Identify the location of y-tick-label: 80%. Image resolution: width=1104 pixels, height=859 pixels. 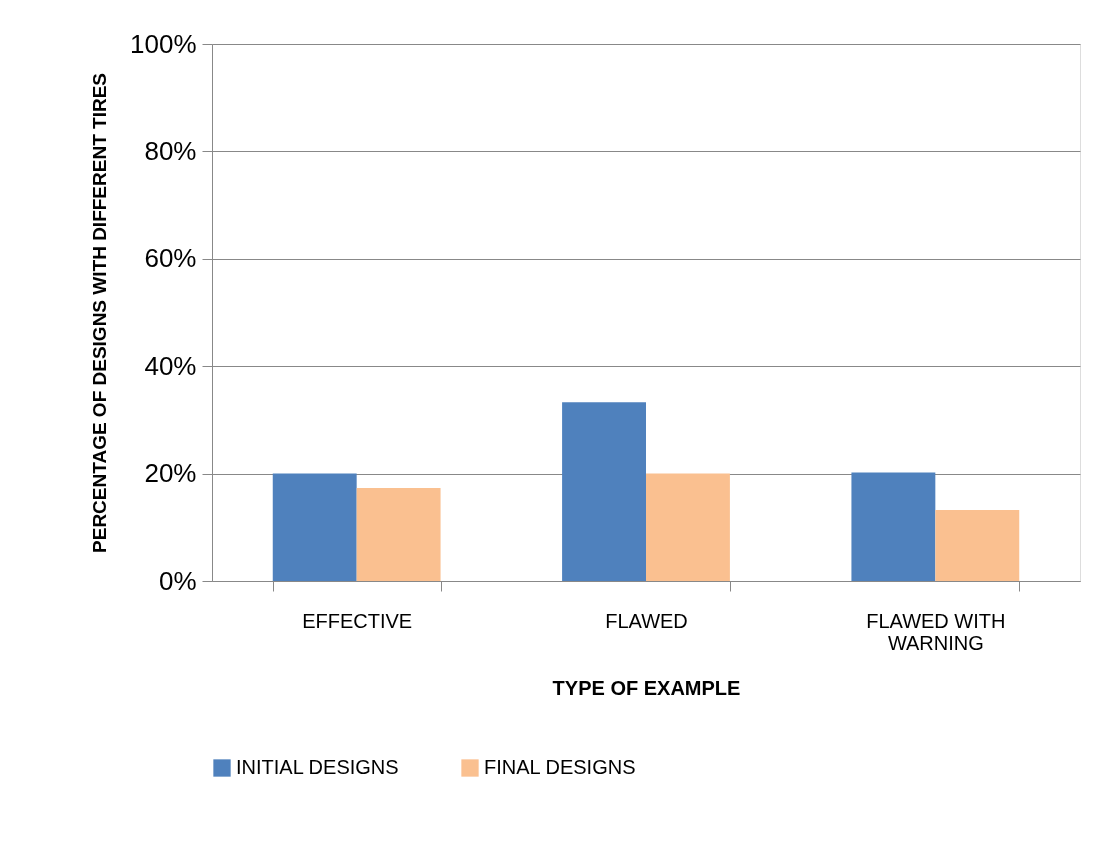
(170, 150).